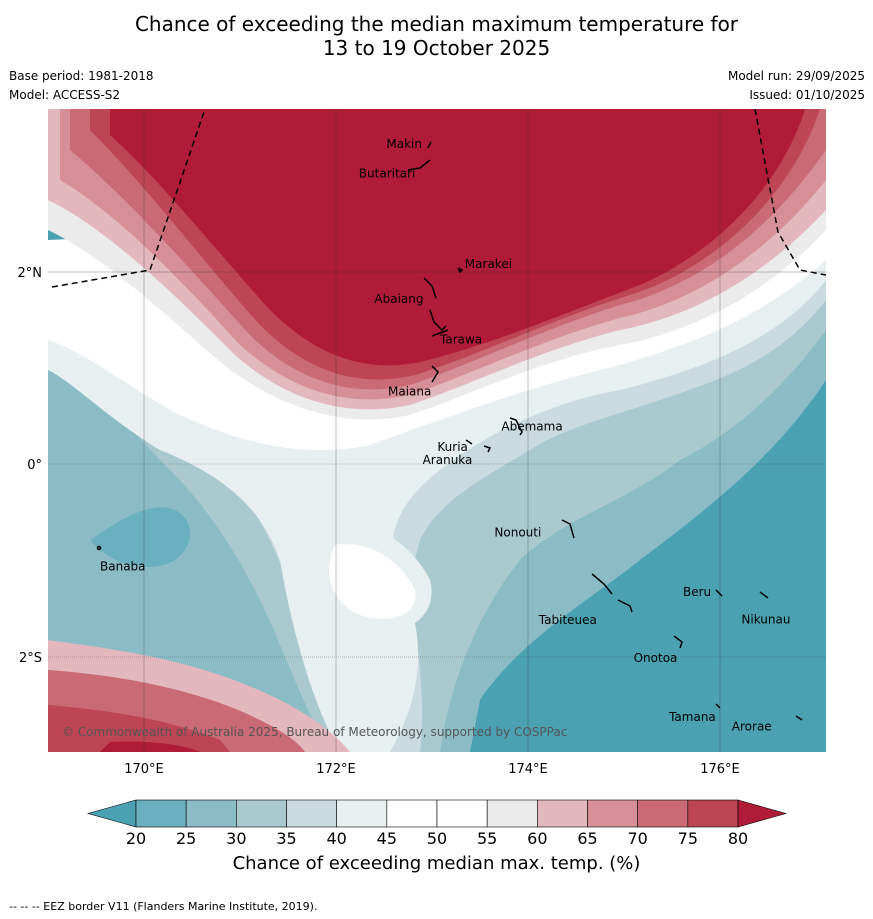 The height and width of the screenshot is (919, 873). I want to click on model-run: Model run: 29/09/2025, so click(796, 76).